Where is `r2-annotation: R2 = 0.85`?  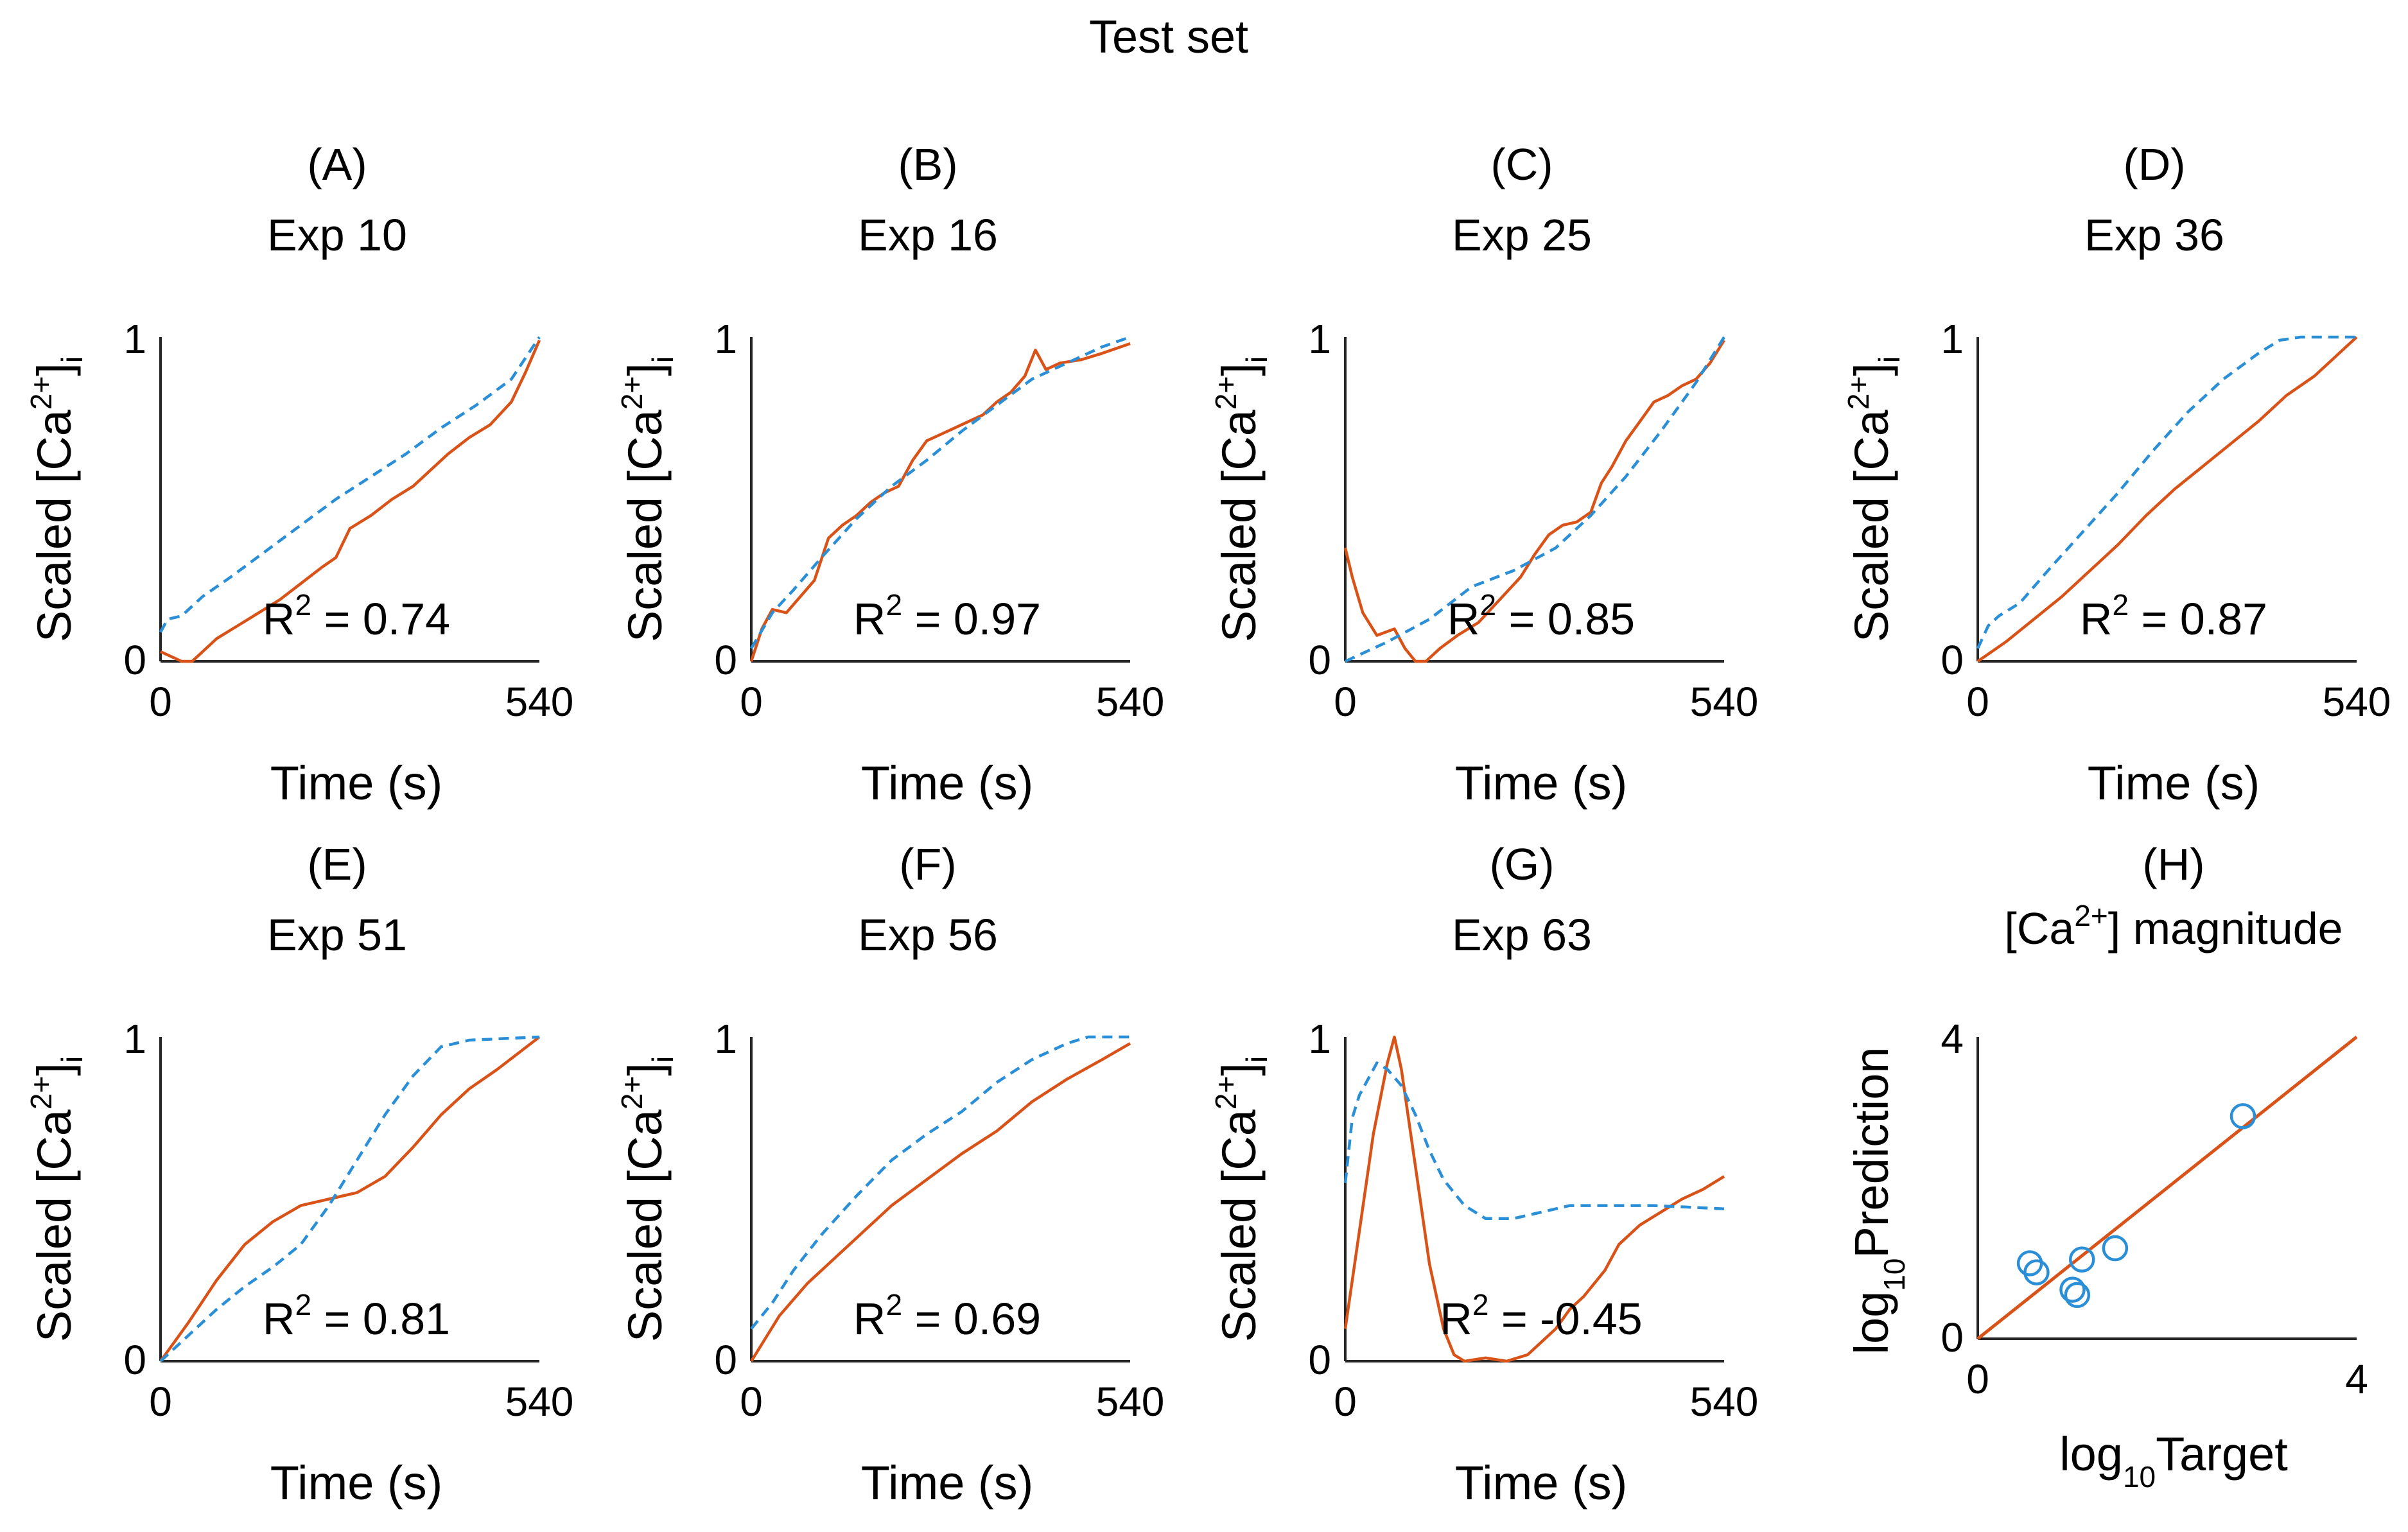
r2-annotation: R2 = 0.85 is located at coordinates (1541, 616).